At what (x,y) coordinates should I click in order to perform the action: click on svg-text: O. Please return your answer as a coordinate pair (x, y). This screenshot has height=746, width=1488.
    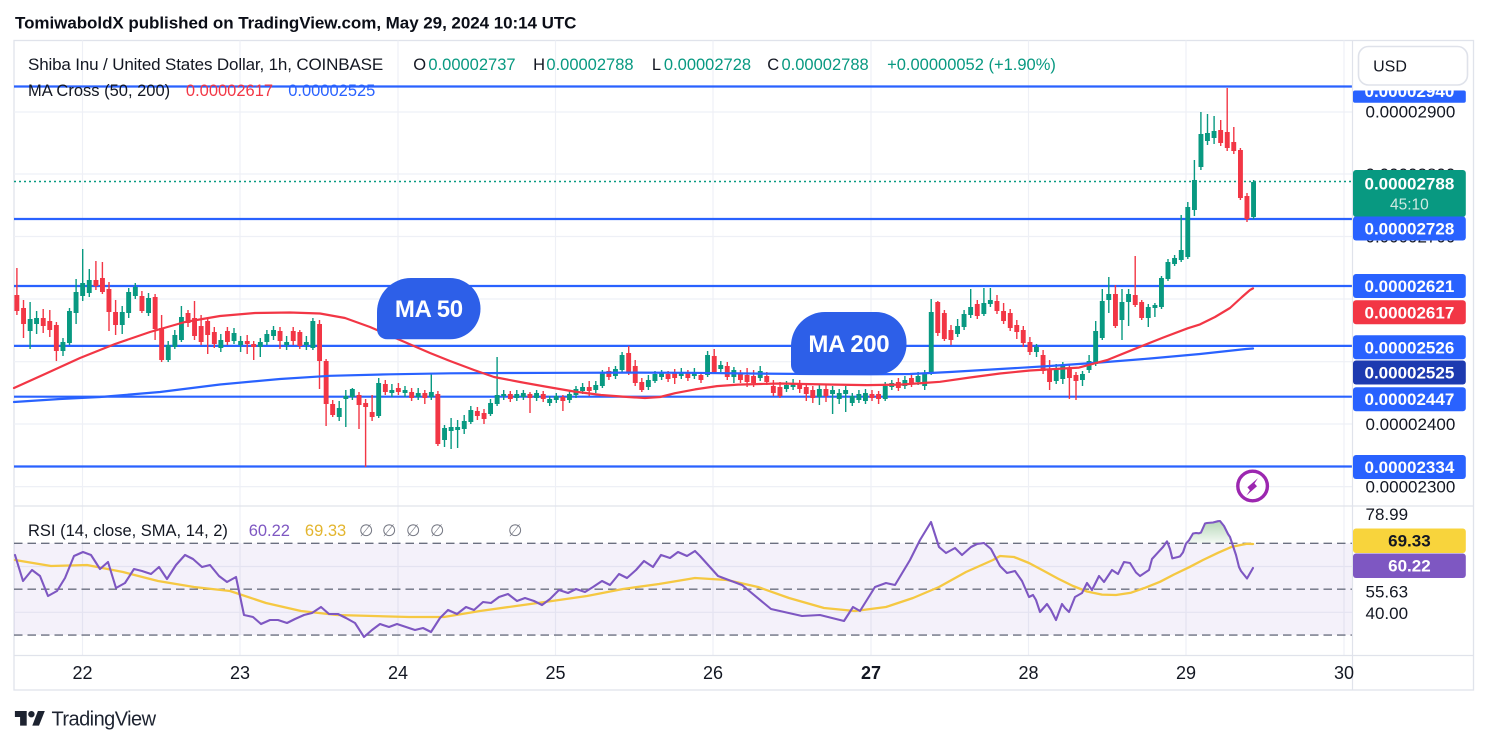
    Looking at the image, I should click on (419, 65).